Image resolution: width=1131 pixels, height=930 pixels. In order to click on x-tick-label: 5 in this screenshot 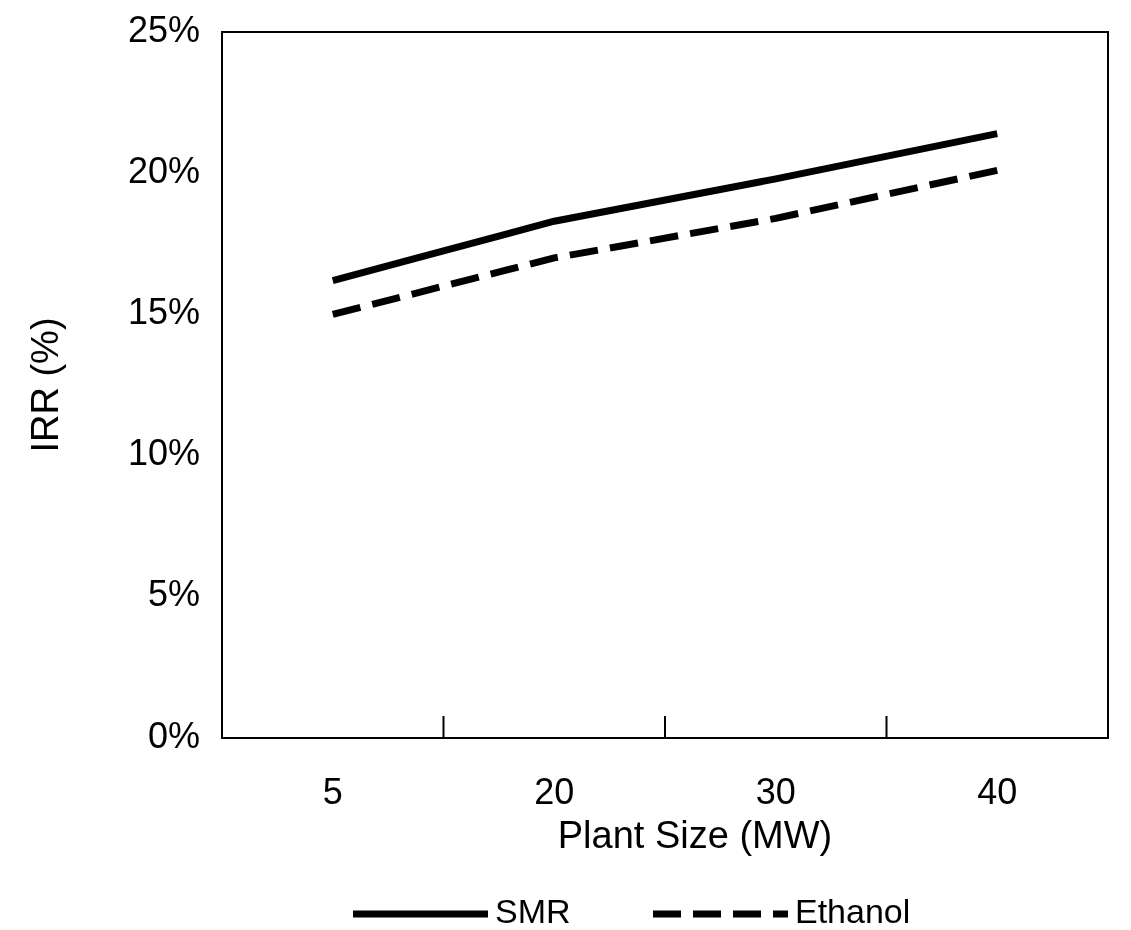, I will do `click(332, 791)`.